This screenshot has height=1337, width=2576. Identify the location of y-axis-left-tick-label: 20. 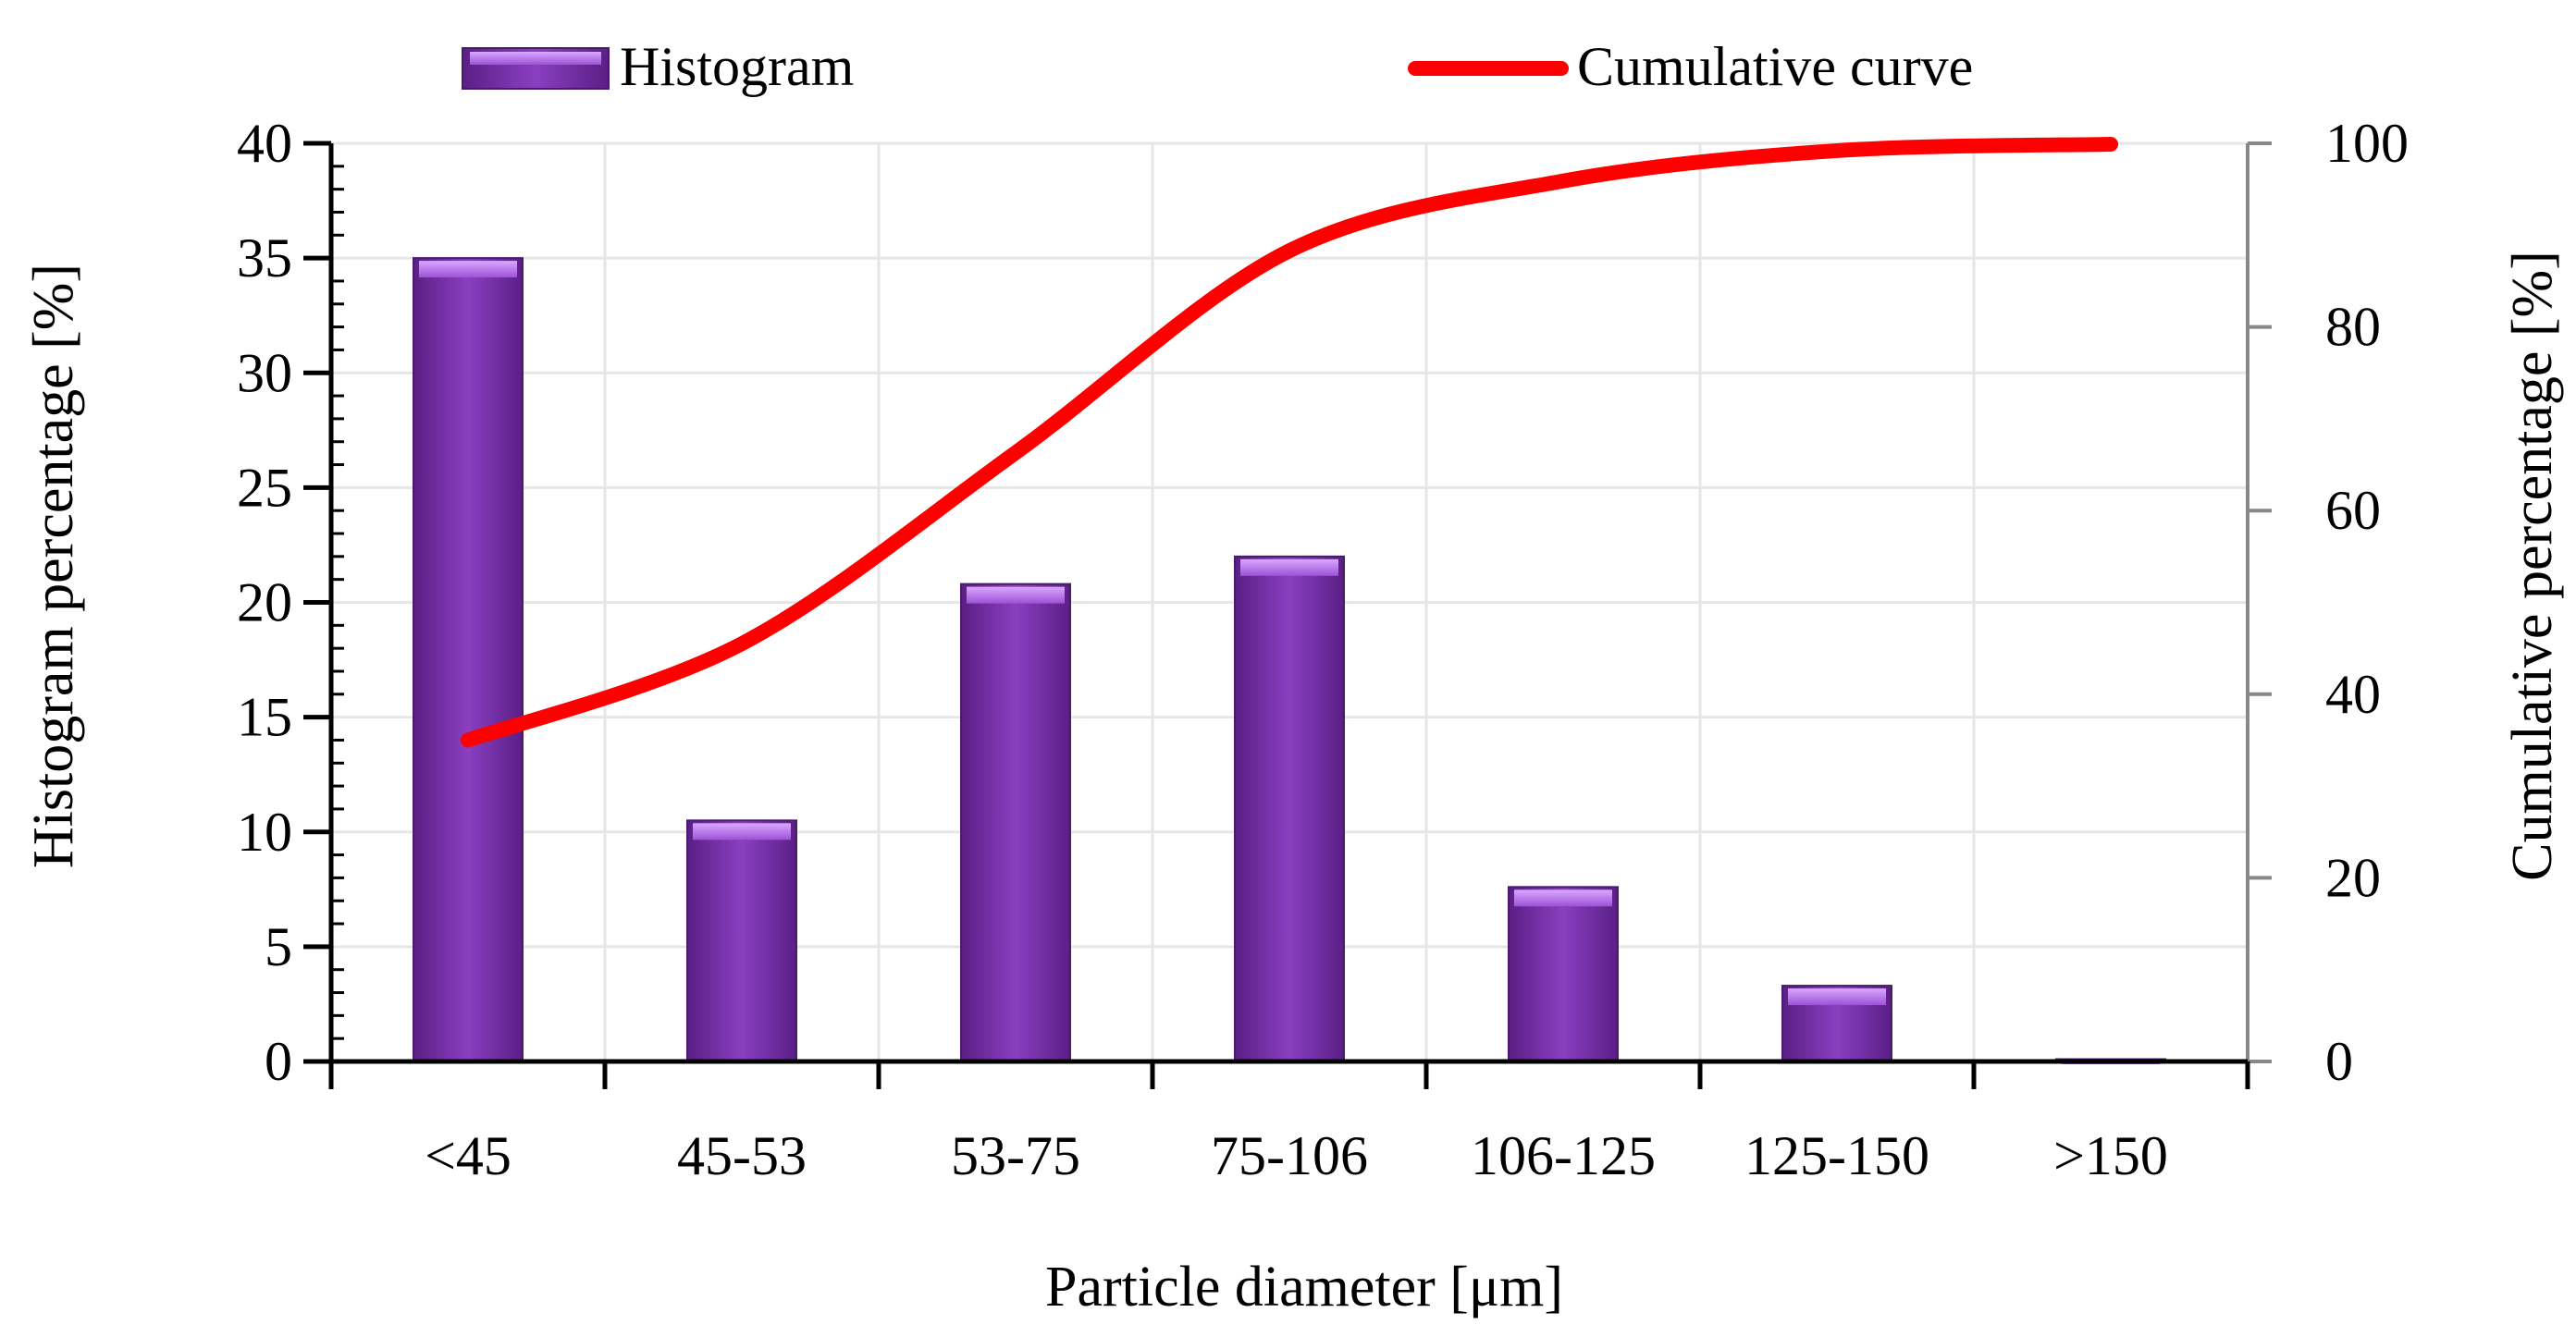
(264, 603).